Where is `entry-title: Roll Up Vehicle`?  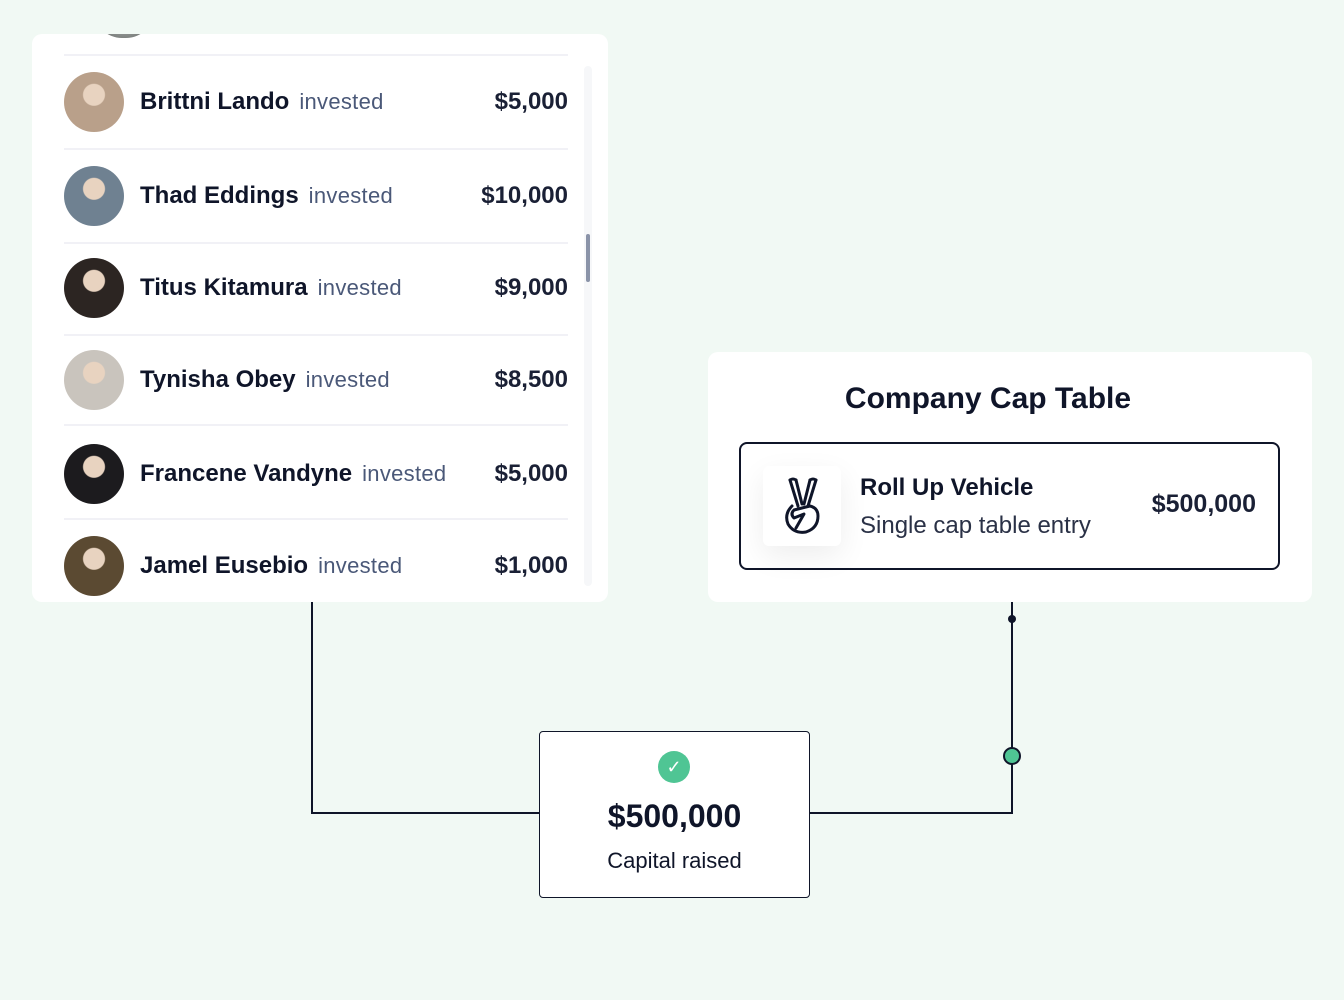 entry-title: Roll Up Vehicle is located at coordinates (947, 487).